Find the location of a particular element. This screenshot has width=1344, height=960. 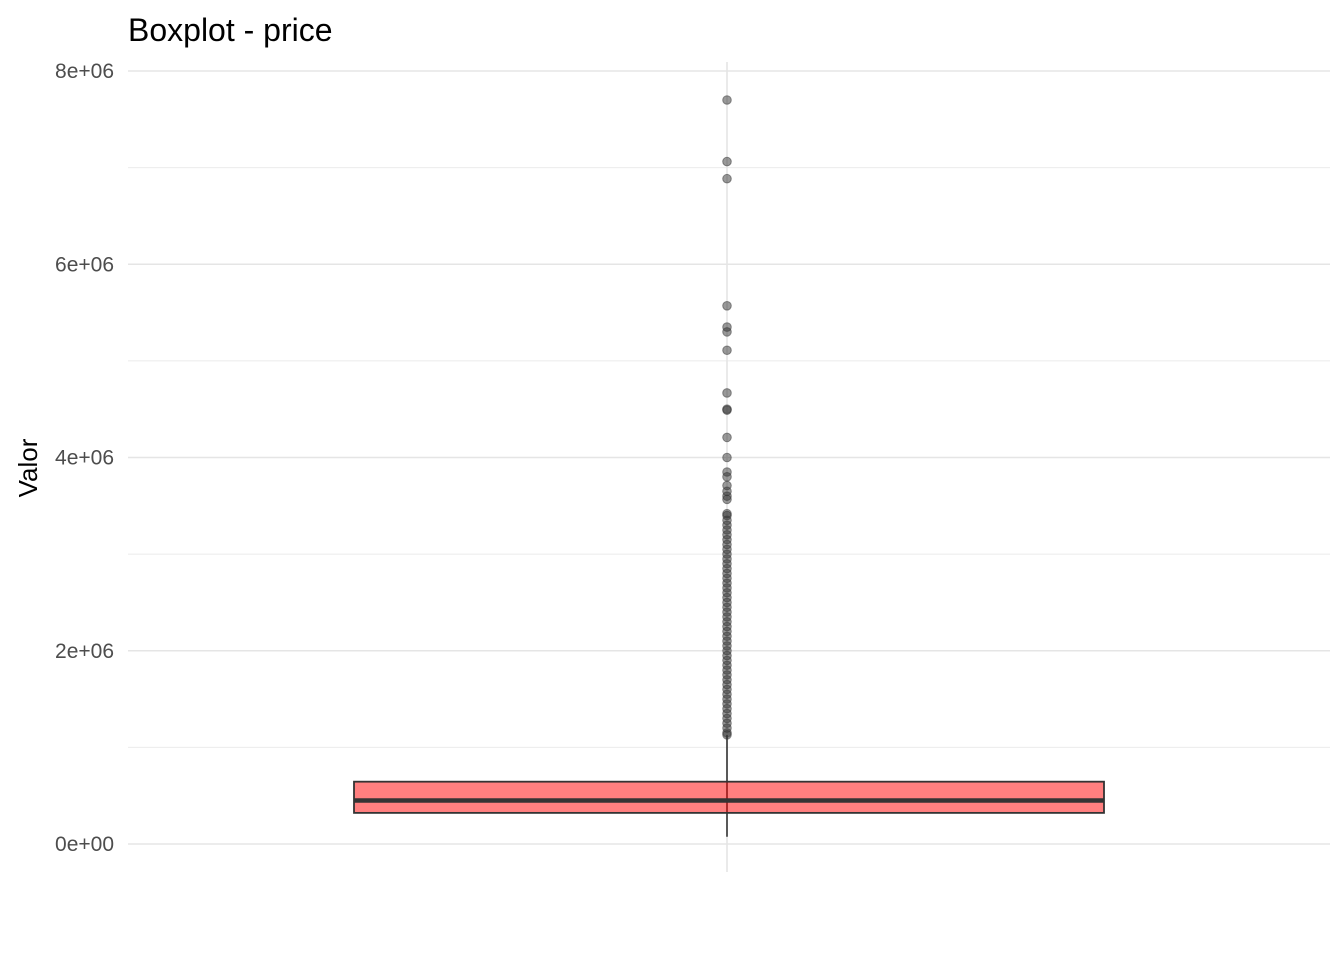

y-tick-label: 8e+06 is located at coordinates (84, 71).